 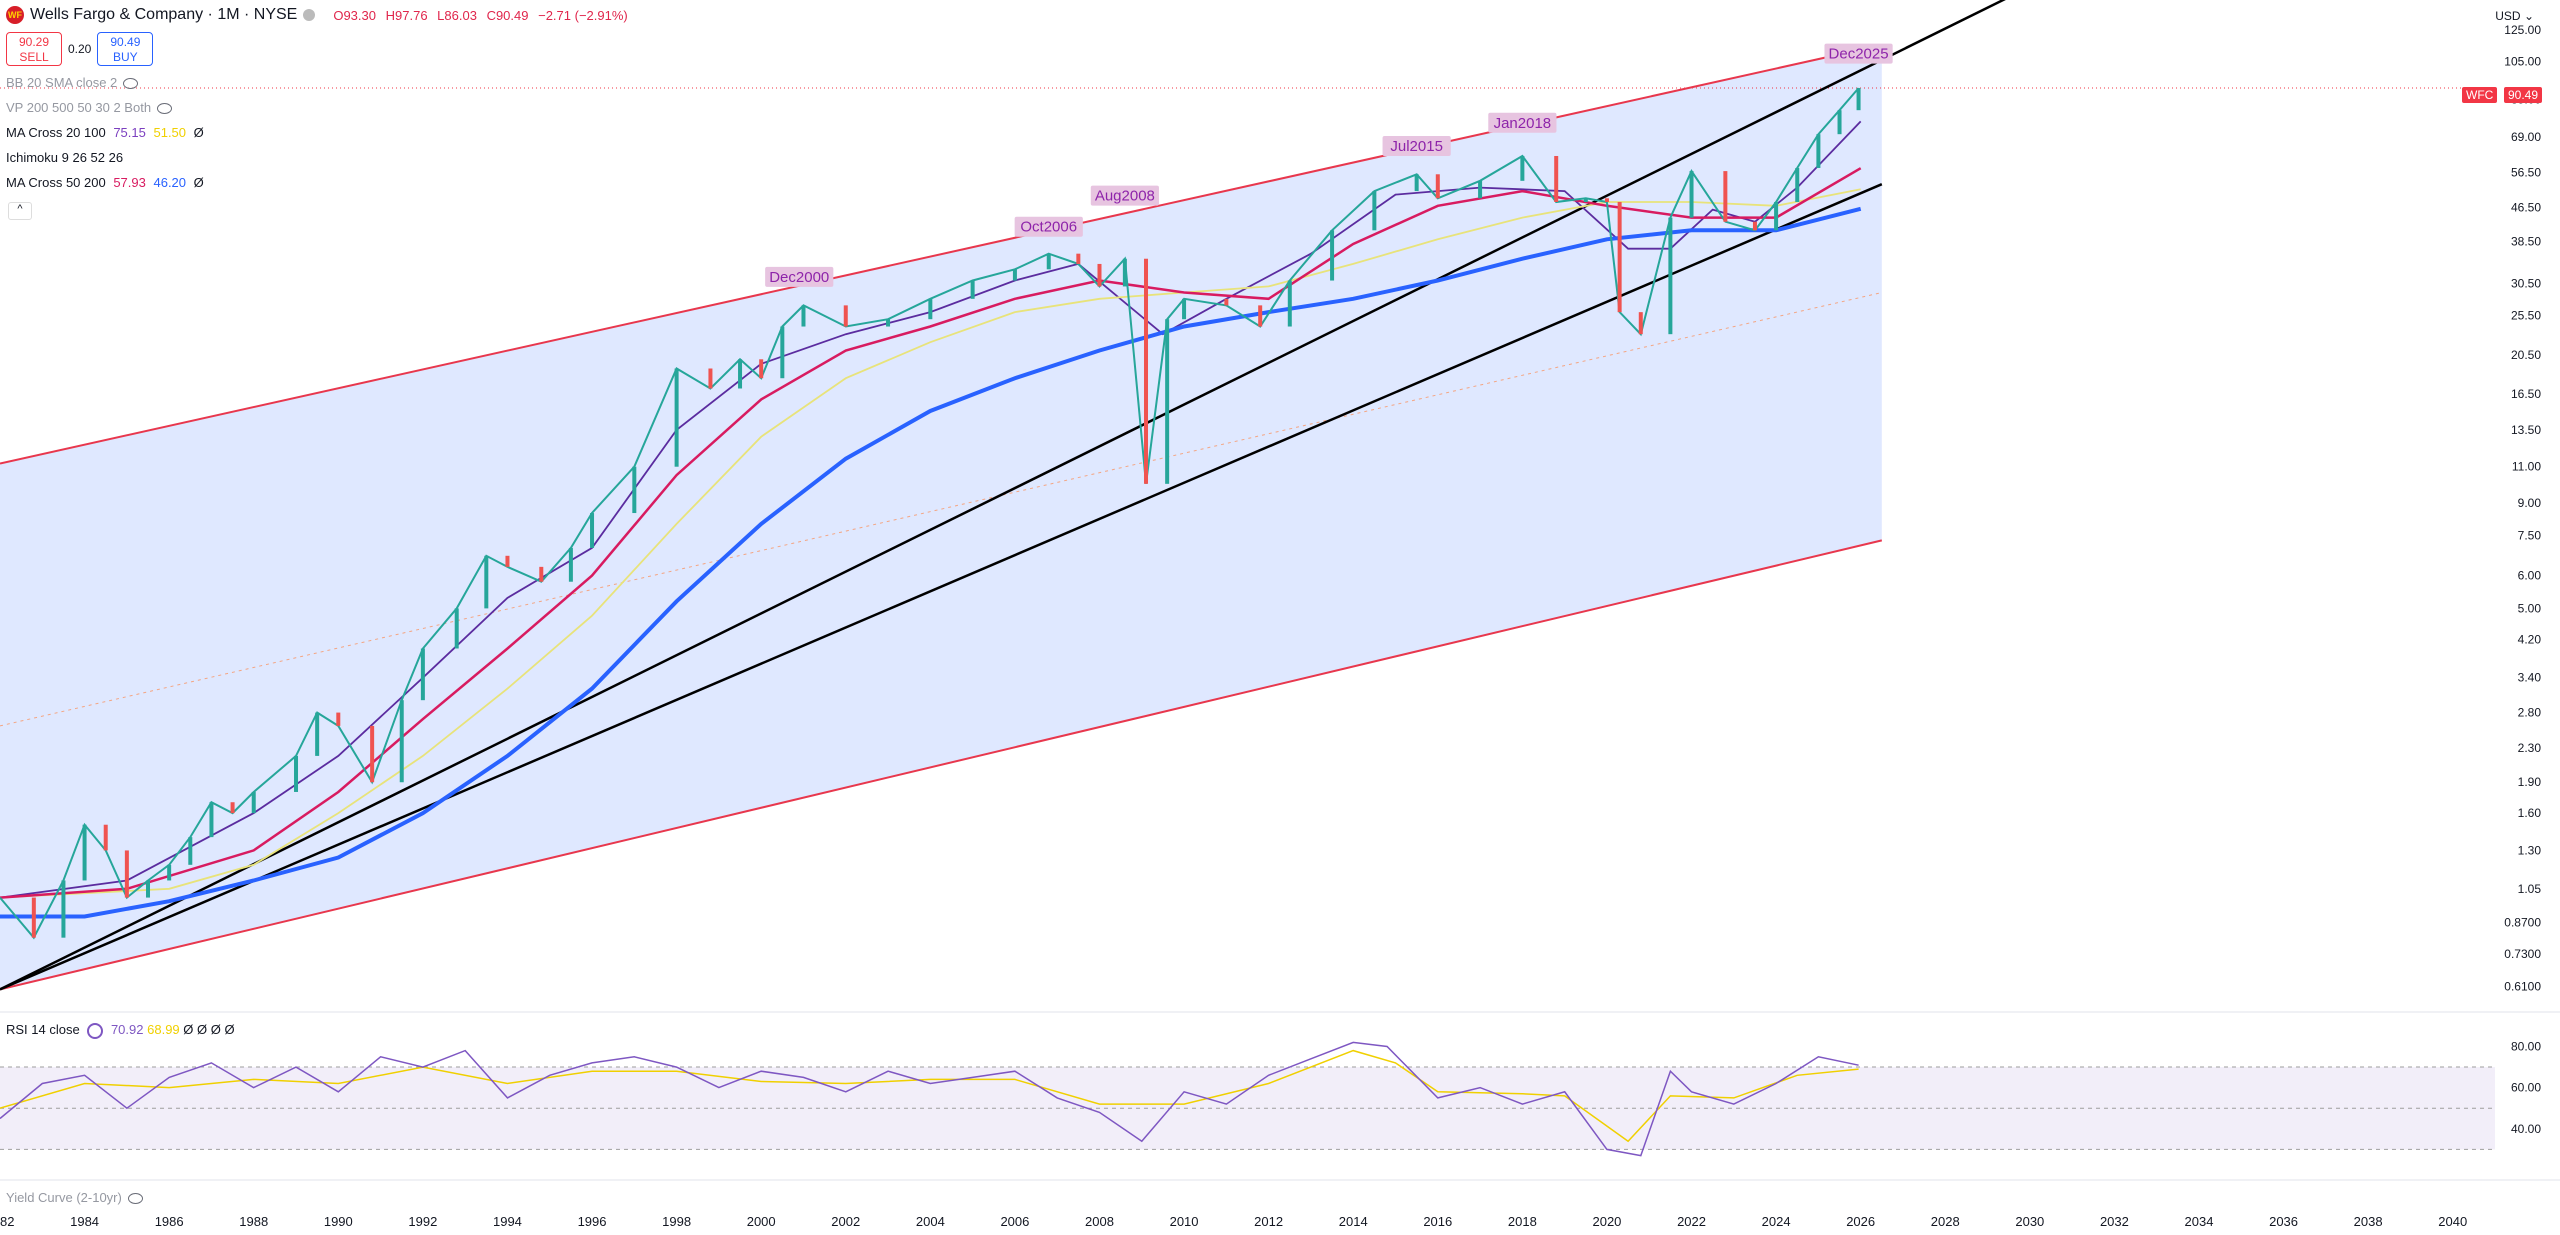 What do you see at coordinates (2480, 95) in the screenshot?
I see `symbol-price-tag: WFC` at bounding box center [2480, 95].